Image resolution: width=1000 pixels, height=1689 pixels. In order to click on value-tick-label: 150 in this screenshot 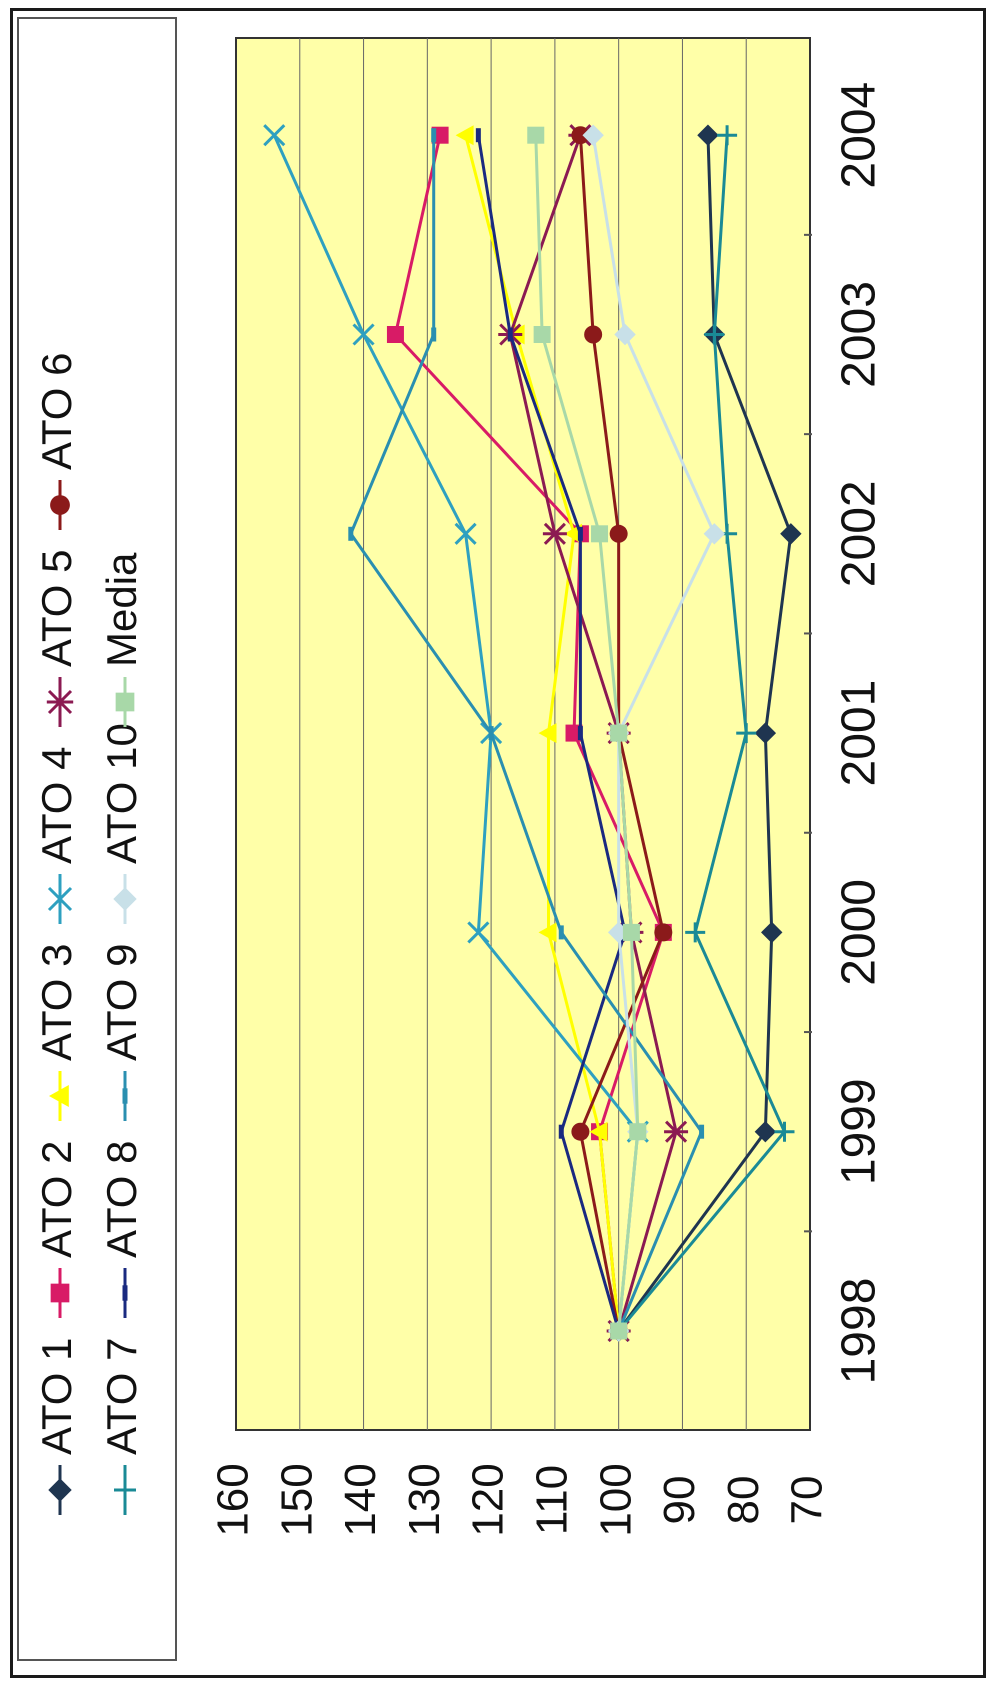, I will do `click(296, 1499)`.